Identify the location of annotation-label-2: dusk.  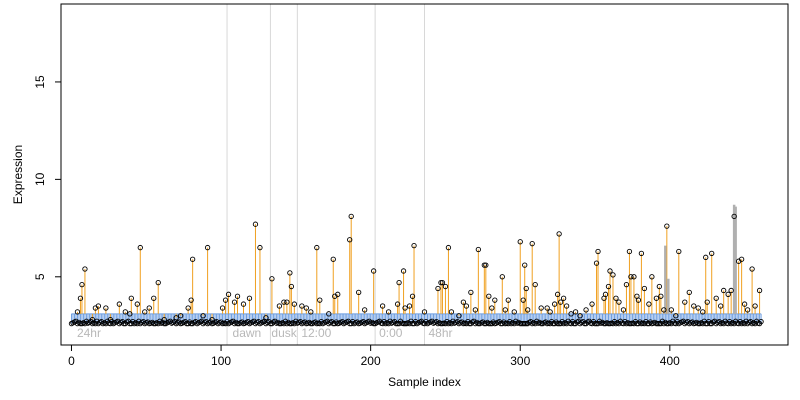
(284, 333).